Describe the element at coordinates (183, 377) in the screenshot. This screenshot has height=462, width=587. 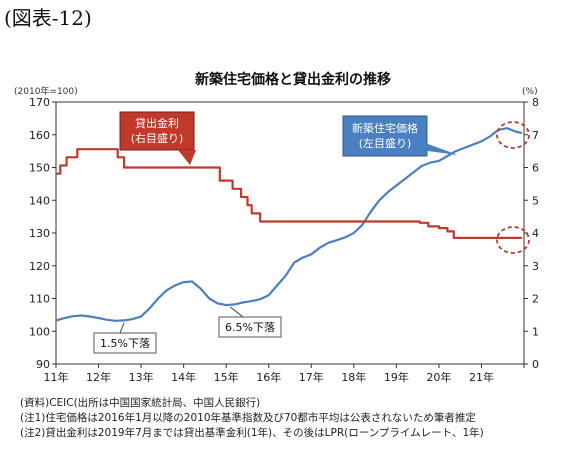
I see `x-tick-label: 14年` at that location.